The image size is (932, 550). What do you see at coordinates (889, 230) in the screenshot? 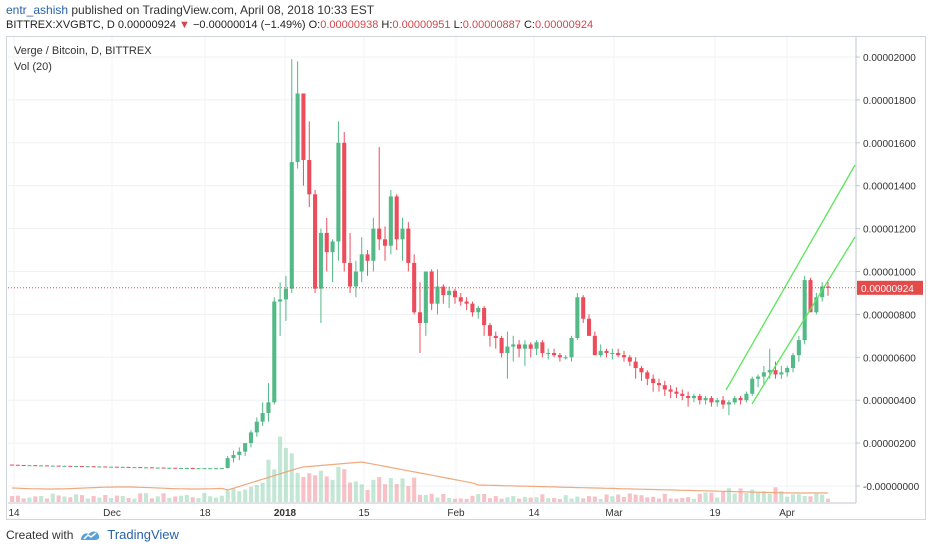
I see `y-tick-label: 0.00001200` at bounding box center [889, 230].